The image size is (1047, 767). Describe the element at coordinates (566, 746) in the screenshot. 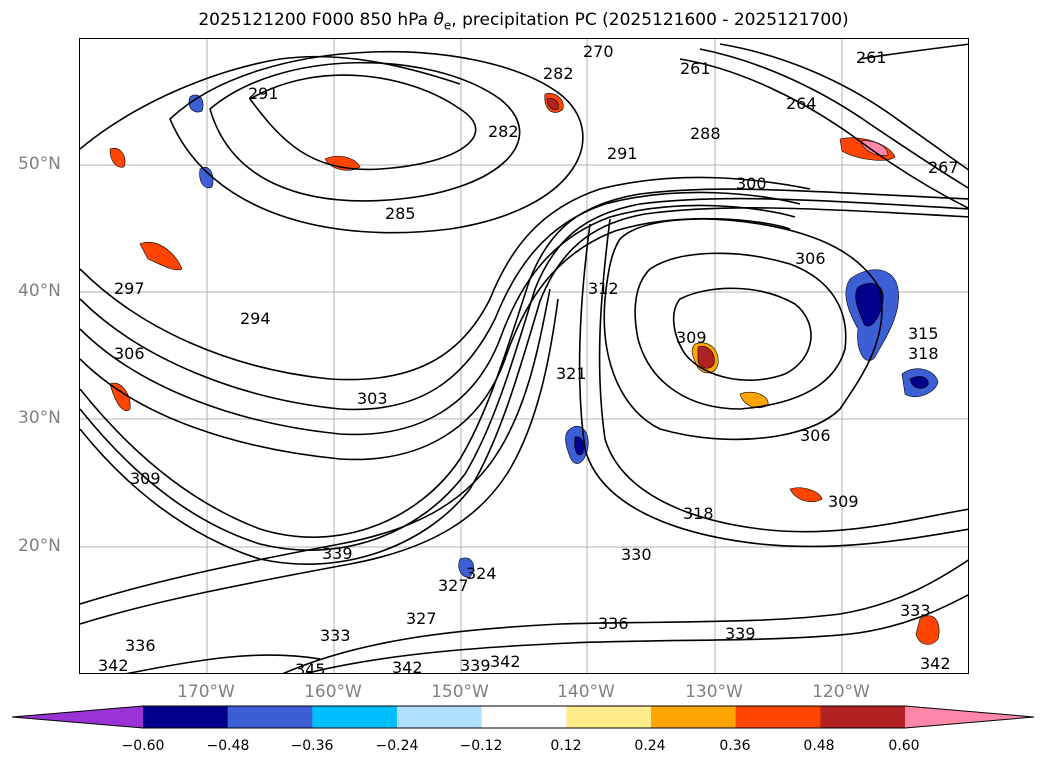

I see `colorbar-tick: 0.12` at that location.